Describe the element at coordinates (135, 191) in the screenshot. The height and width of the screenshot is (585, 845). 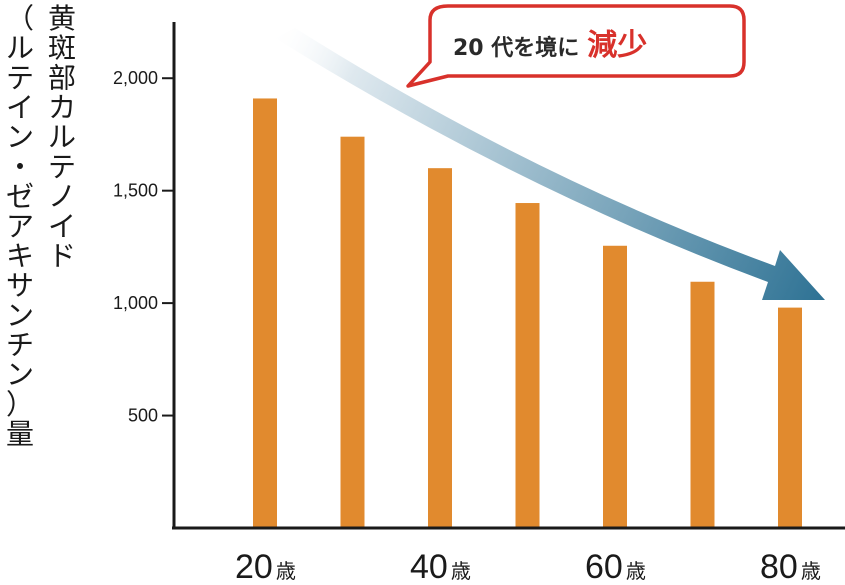
I see `y-tick-label: 1,500` at that location.